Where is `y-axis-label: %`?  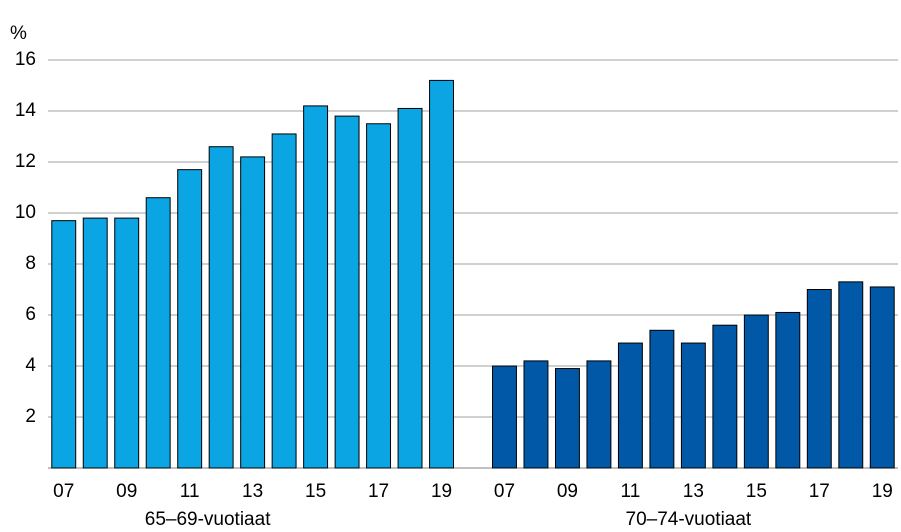 y-axis-label: % is located at coordinates (18, 33).